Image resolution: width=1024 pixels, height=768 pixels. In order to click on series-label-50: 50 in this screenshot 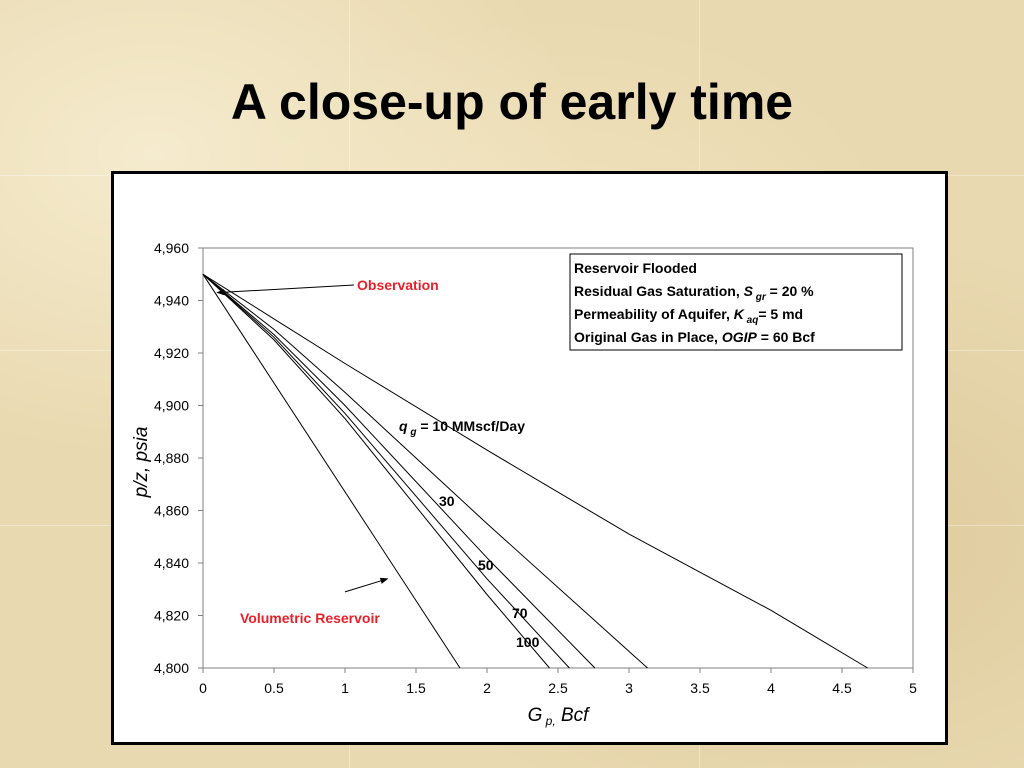, I will do `click(486, 565)`.